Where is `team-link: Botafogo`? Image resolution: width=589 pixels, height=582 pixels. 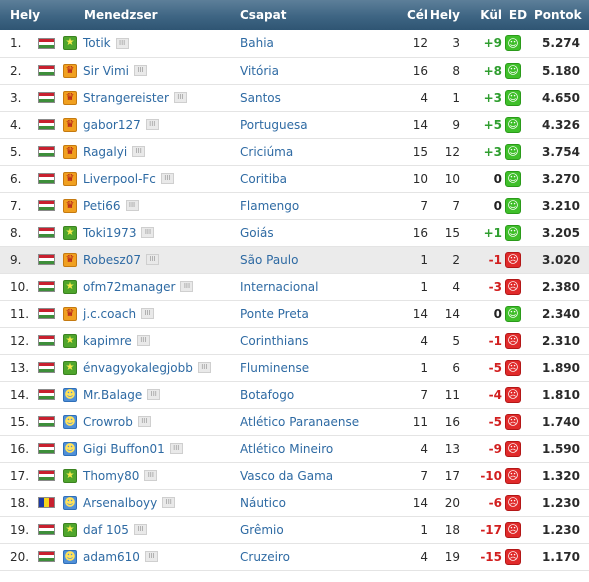
team-link: Botafogo is located at coordinates (267, 394).